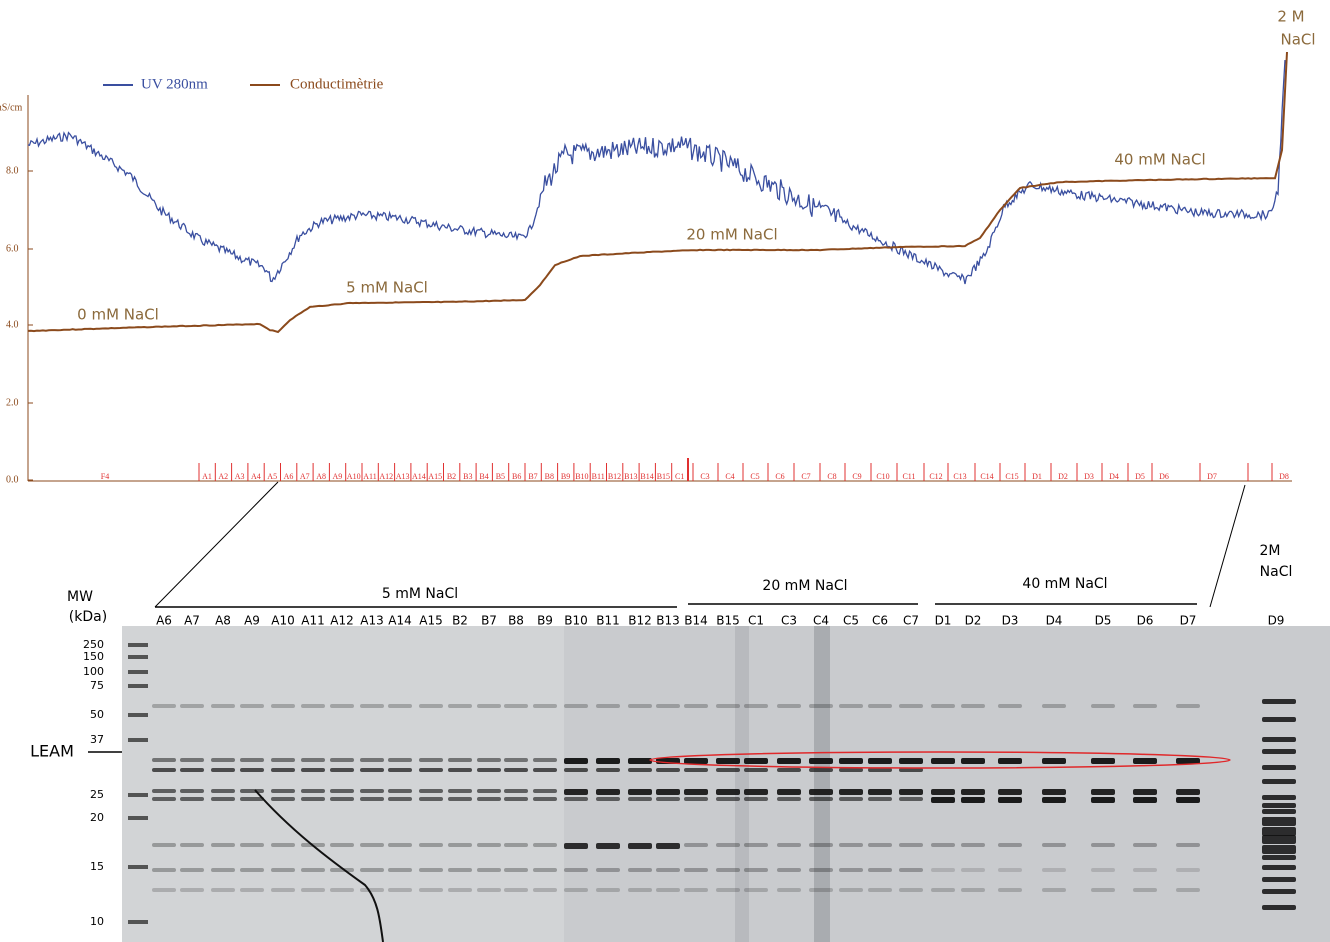 The width and height of the screenshot is (1330, 942). What do you see at coordinates (908, 476) in the screenshot?
I see `fraction-label: C11` at bounding box center [908, 476].